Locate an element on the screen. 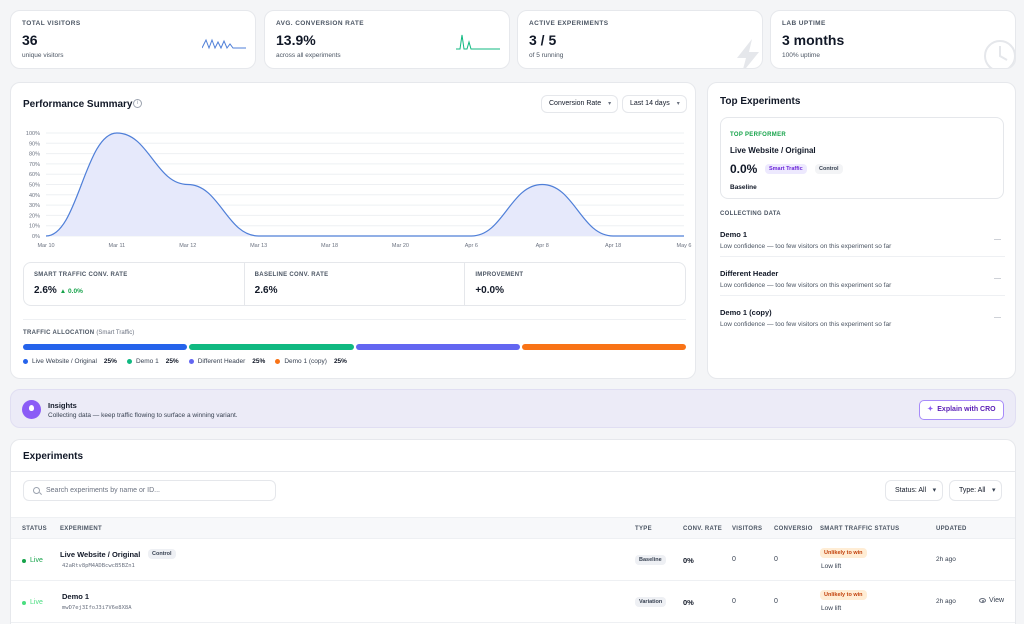 This screenshot has height=624, width=1024. top-experiments-title: Top Experiments is located at coordinates (760, 101).